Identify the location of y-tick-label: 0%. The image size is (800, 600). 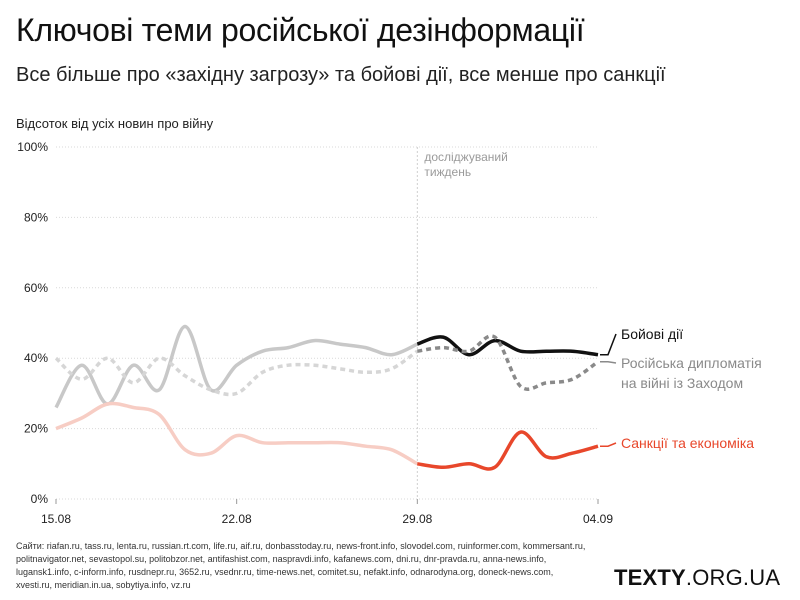
(40, 499).